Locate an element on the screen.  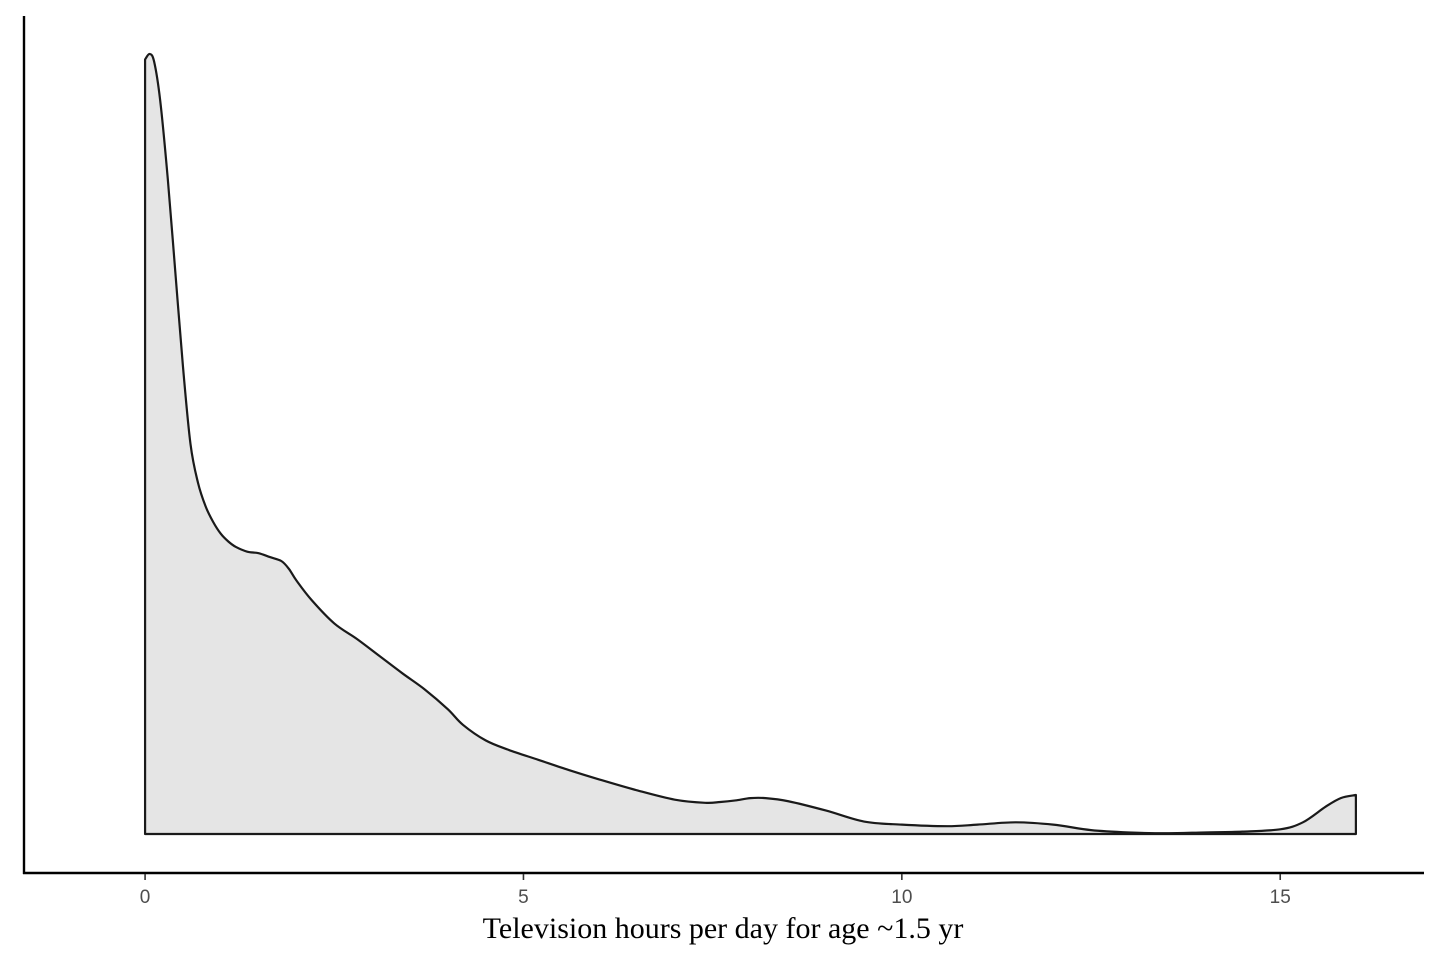
x-tick-label: 15 is located at coordinates (1280, 897).